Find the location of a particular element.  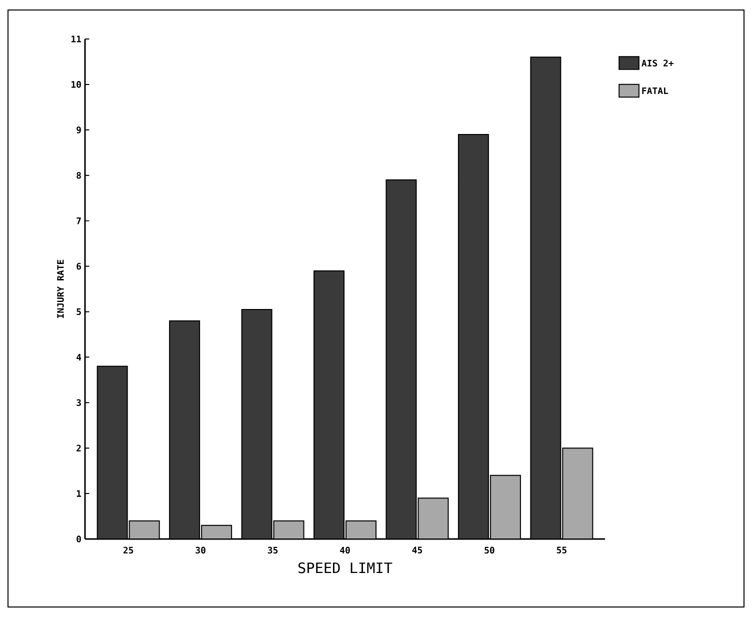

legend-label: FATAL is located at coordinates (655, 90).